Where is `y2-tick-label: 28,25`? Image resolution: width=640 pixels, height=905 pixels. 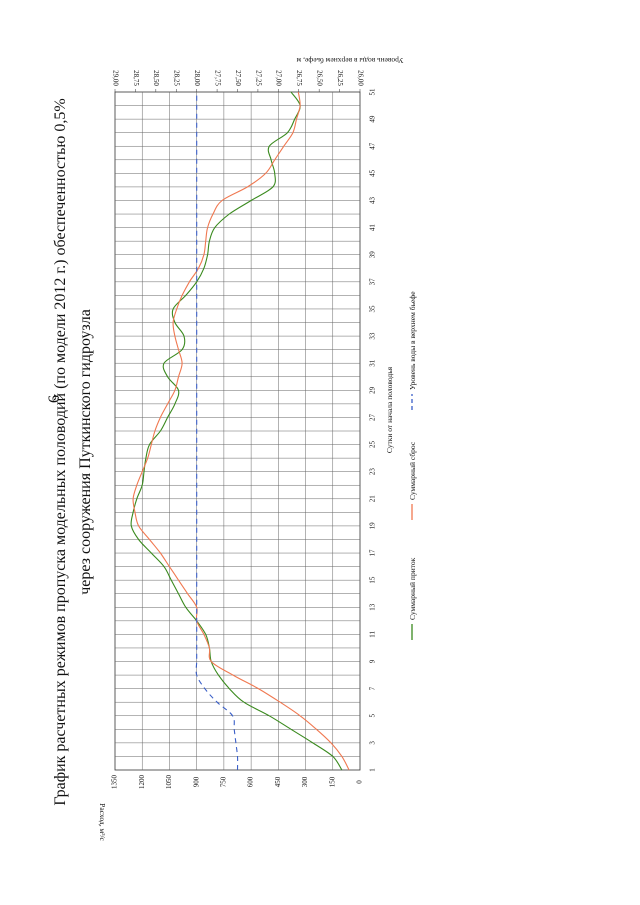
y2-tick-label: 28,25 is located at coordinates (177, 78).